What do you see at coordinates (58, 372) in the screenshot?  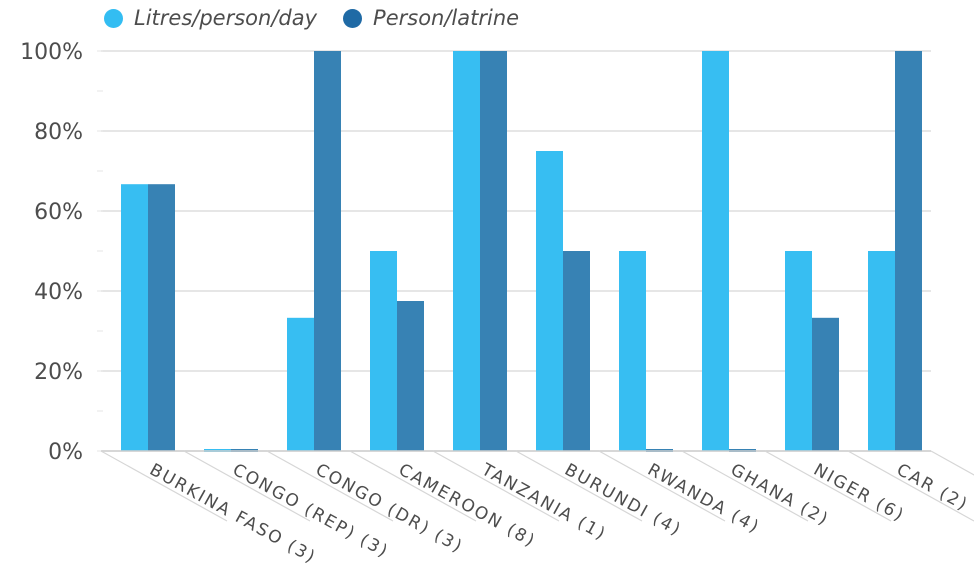 I see `y-tick-label: 20%` at bounding box center [58, 372].